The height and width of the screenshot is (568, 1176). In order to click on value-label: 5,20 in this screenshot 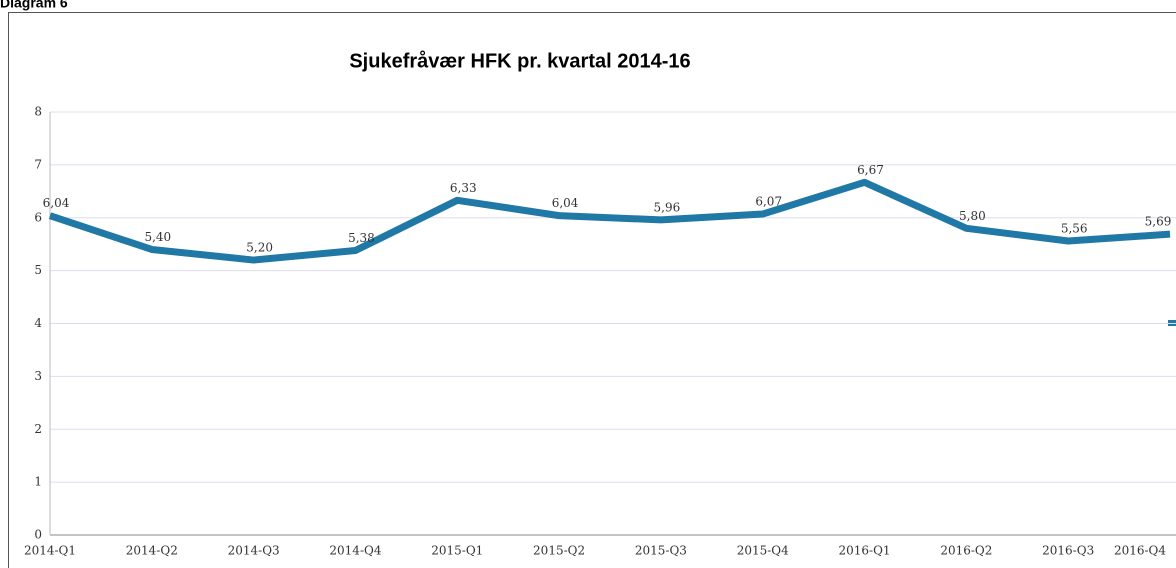, I will do `click(259, 248)`.